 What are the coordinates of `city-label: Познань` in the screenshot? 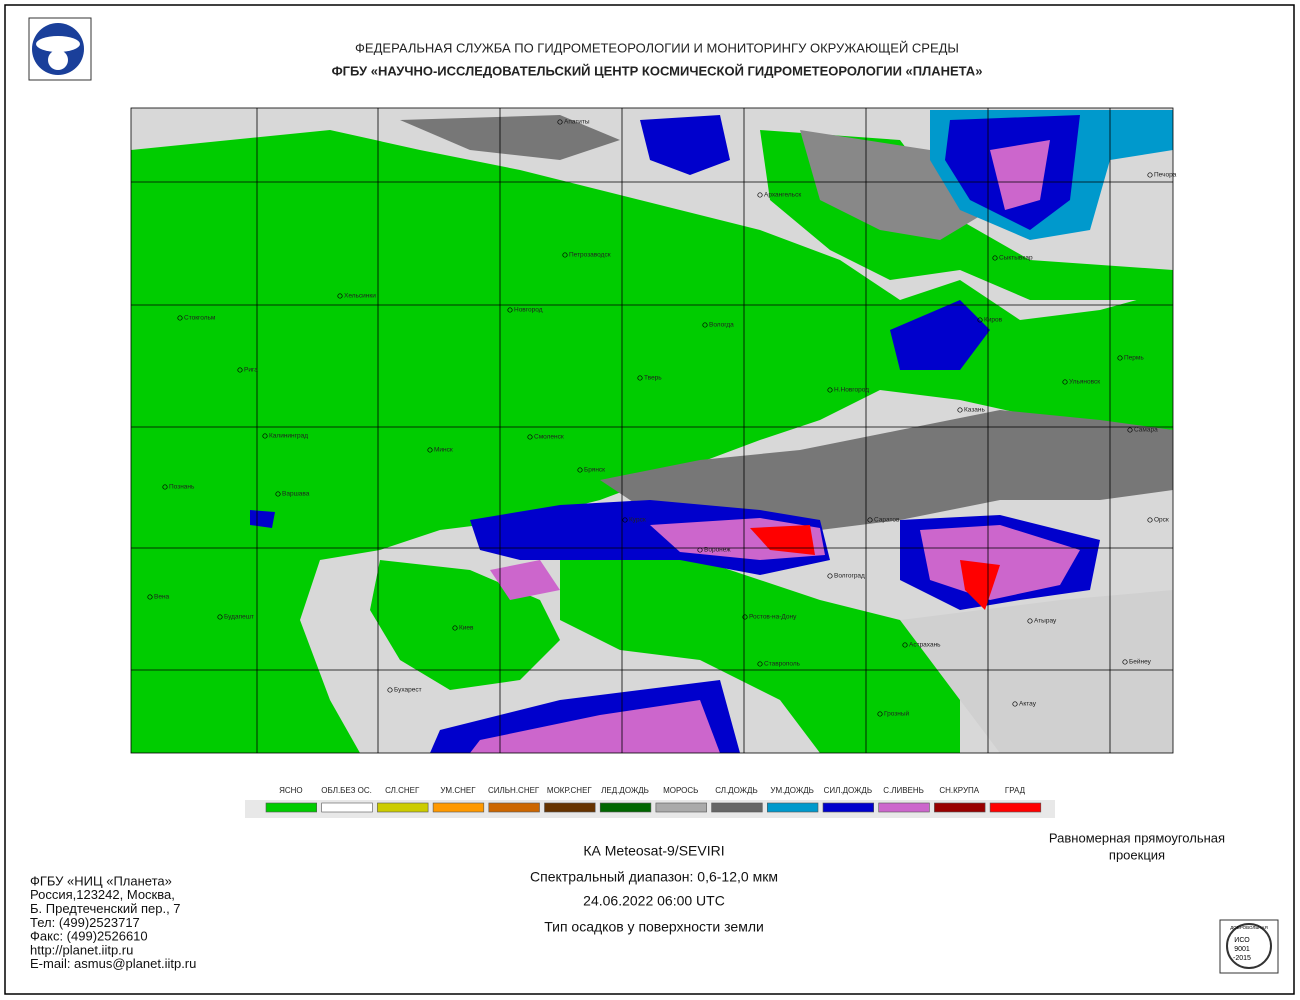 It's located at (182, 487).